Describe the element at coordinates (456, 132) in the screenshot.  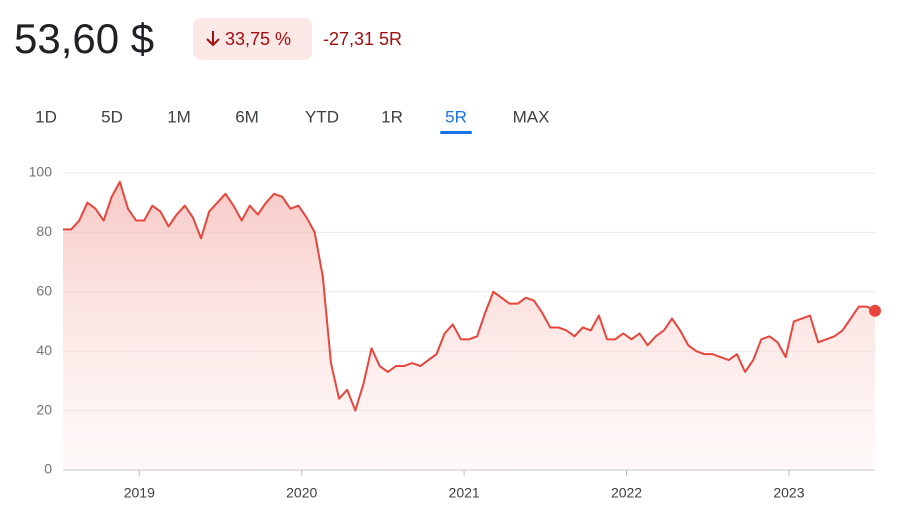
I see `tab-underline` at that location.